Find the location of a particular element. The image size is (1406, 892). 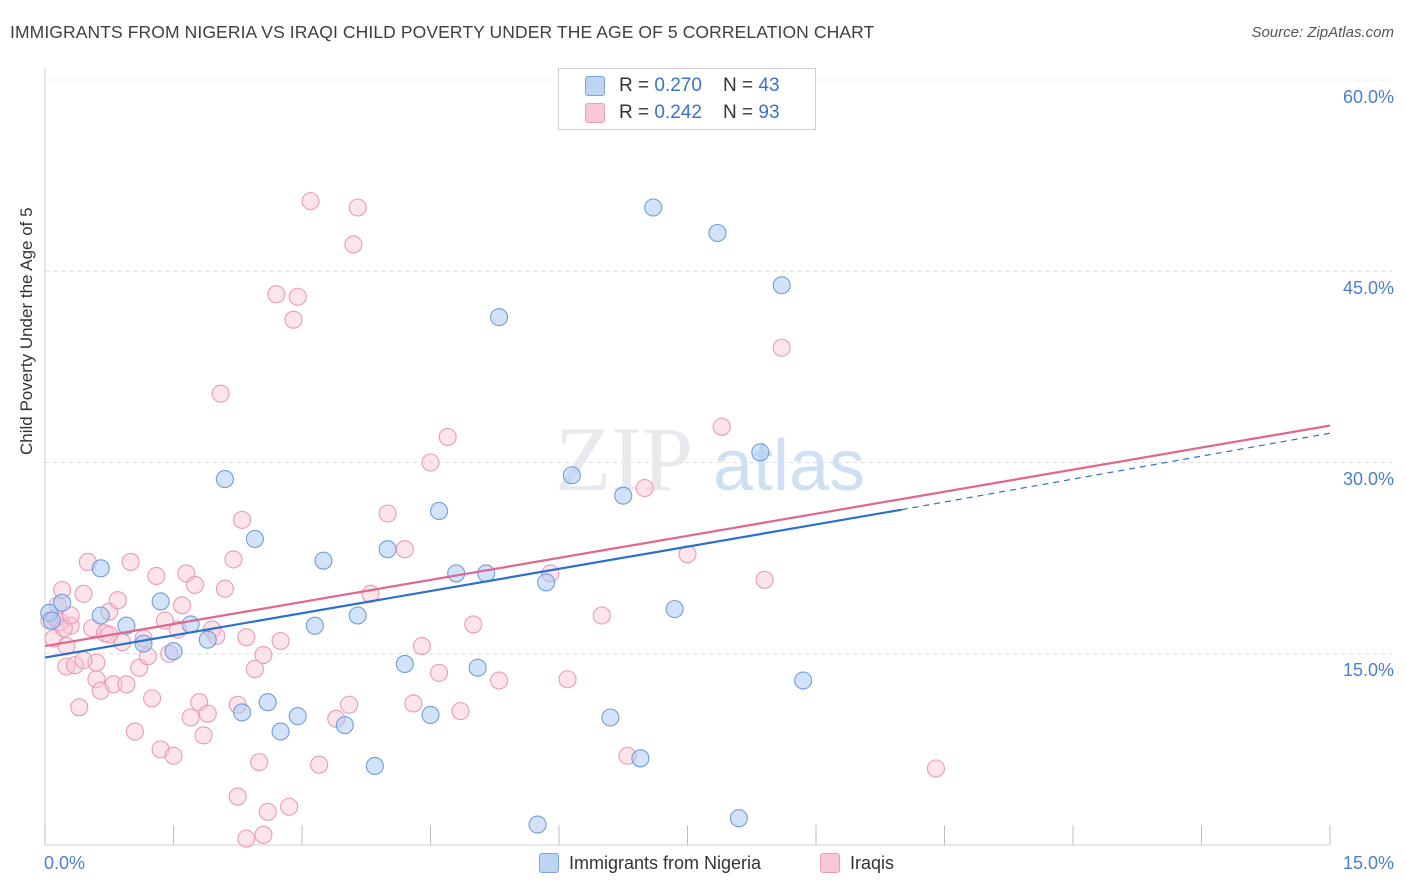

series-legend: Immigrants from Nigeria Iraqis is located at coordinates (703, 865).